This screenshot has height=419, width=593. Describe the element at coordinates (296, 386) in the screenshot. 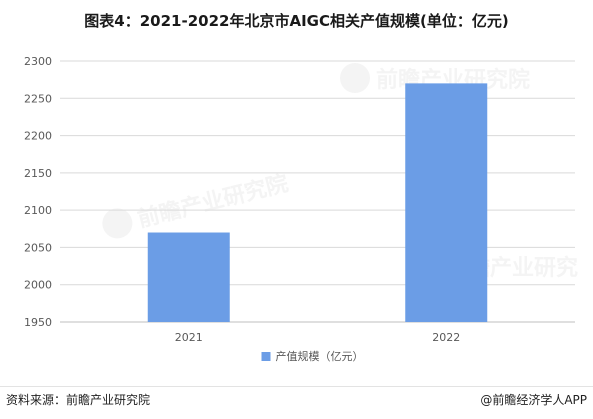

I see `footer-divider` at that location.